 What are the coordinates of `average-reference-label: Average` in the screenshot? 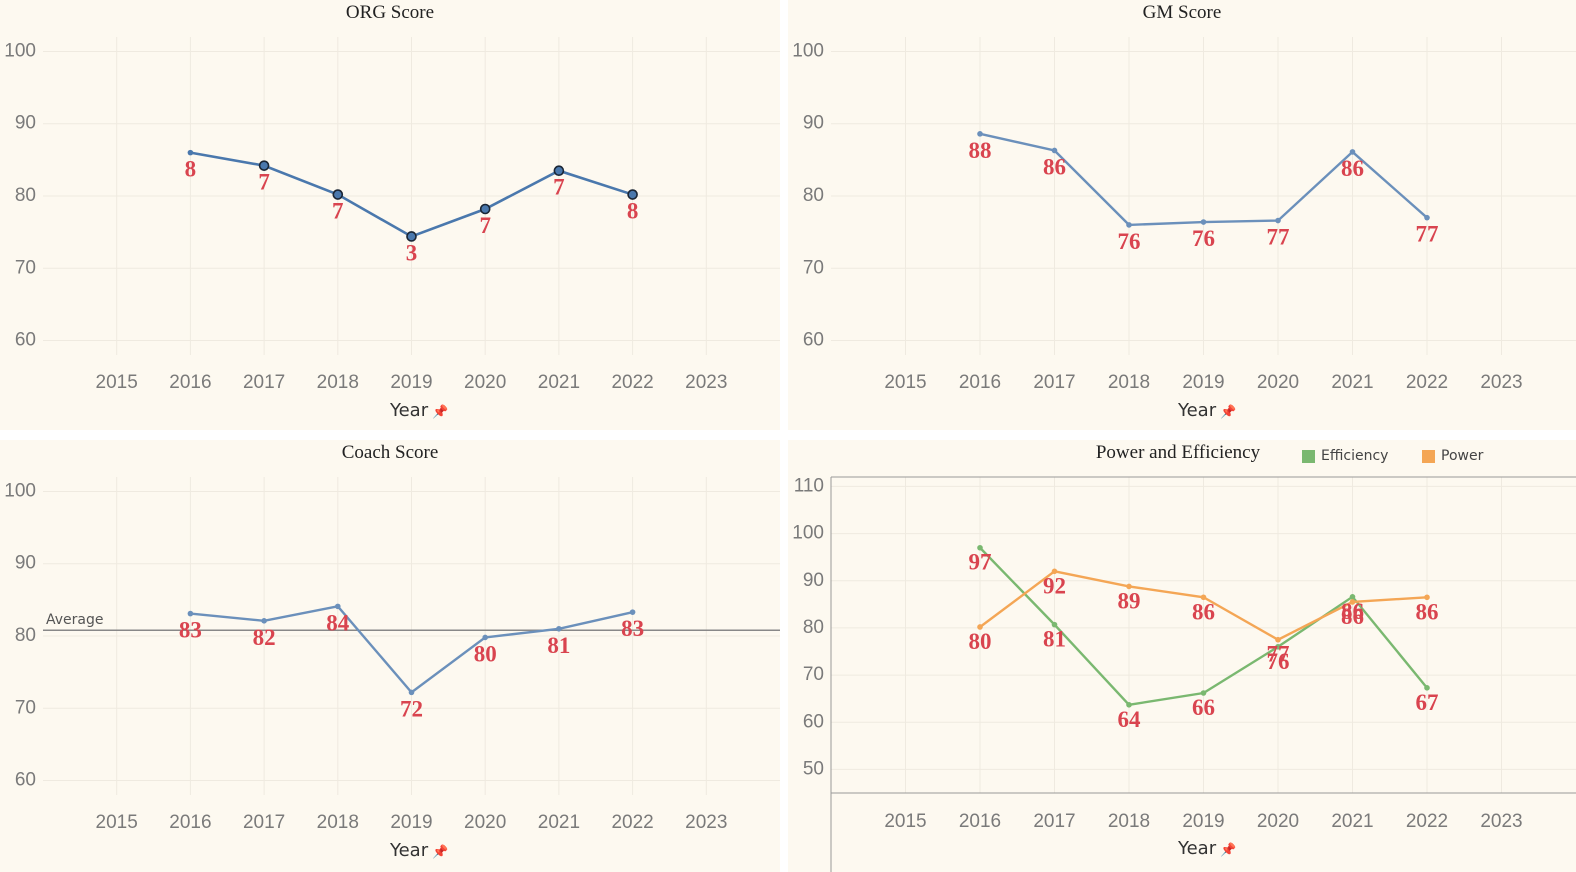 It's located at (75, 620).